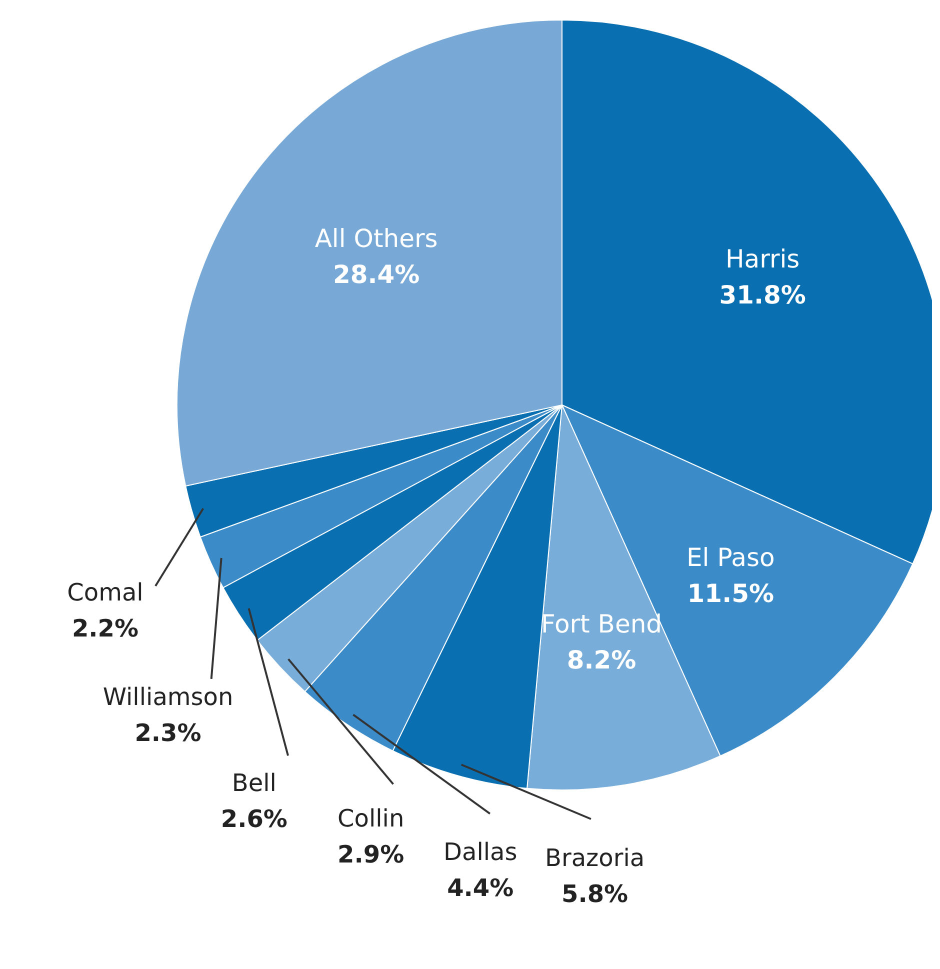 The width and height of the screenshot is (940, 969). Describe the element at coordinates (254, 819) in the screenshot. I see `data-label: 2.6%` at that location.